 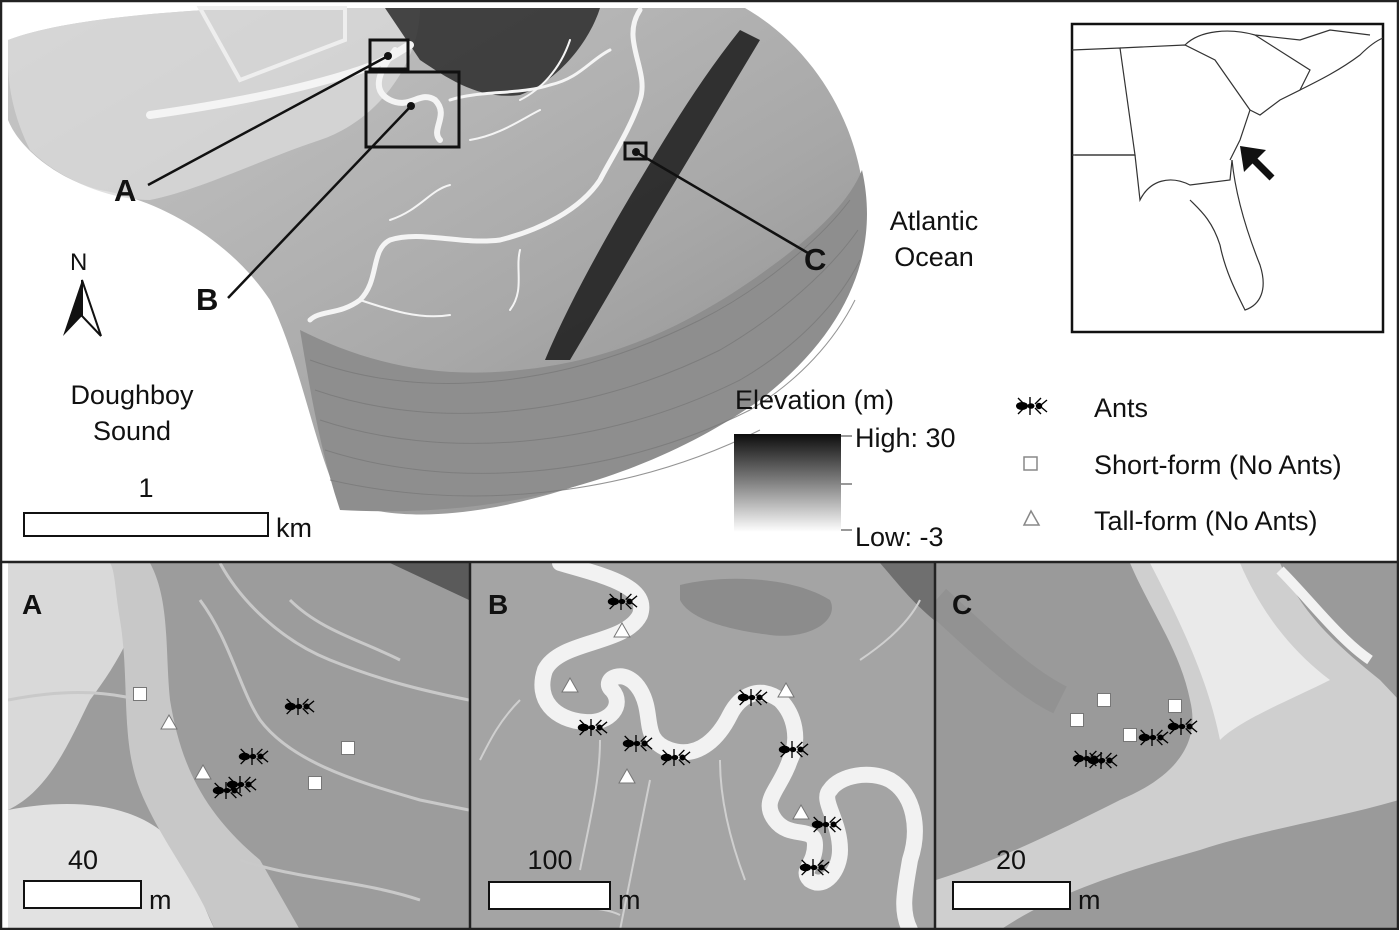 What do you see at coordinates (899, 537) in the screenshot?
I see `elevation-low: Low: -3` at bounding box center [899, 537].